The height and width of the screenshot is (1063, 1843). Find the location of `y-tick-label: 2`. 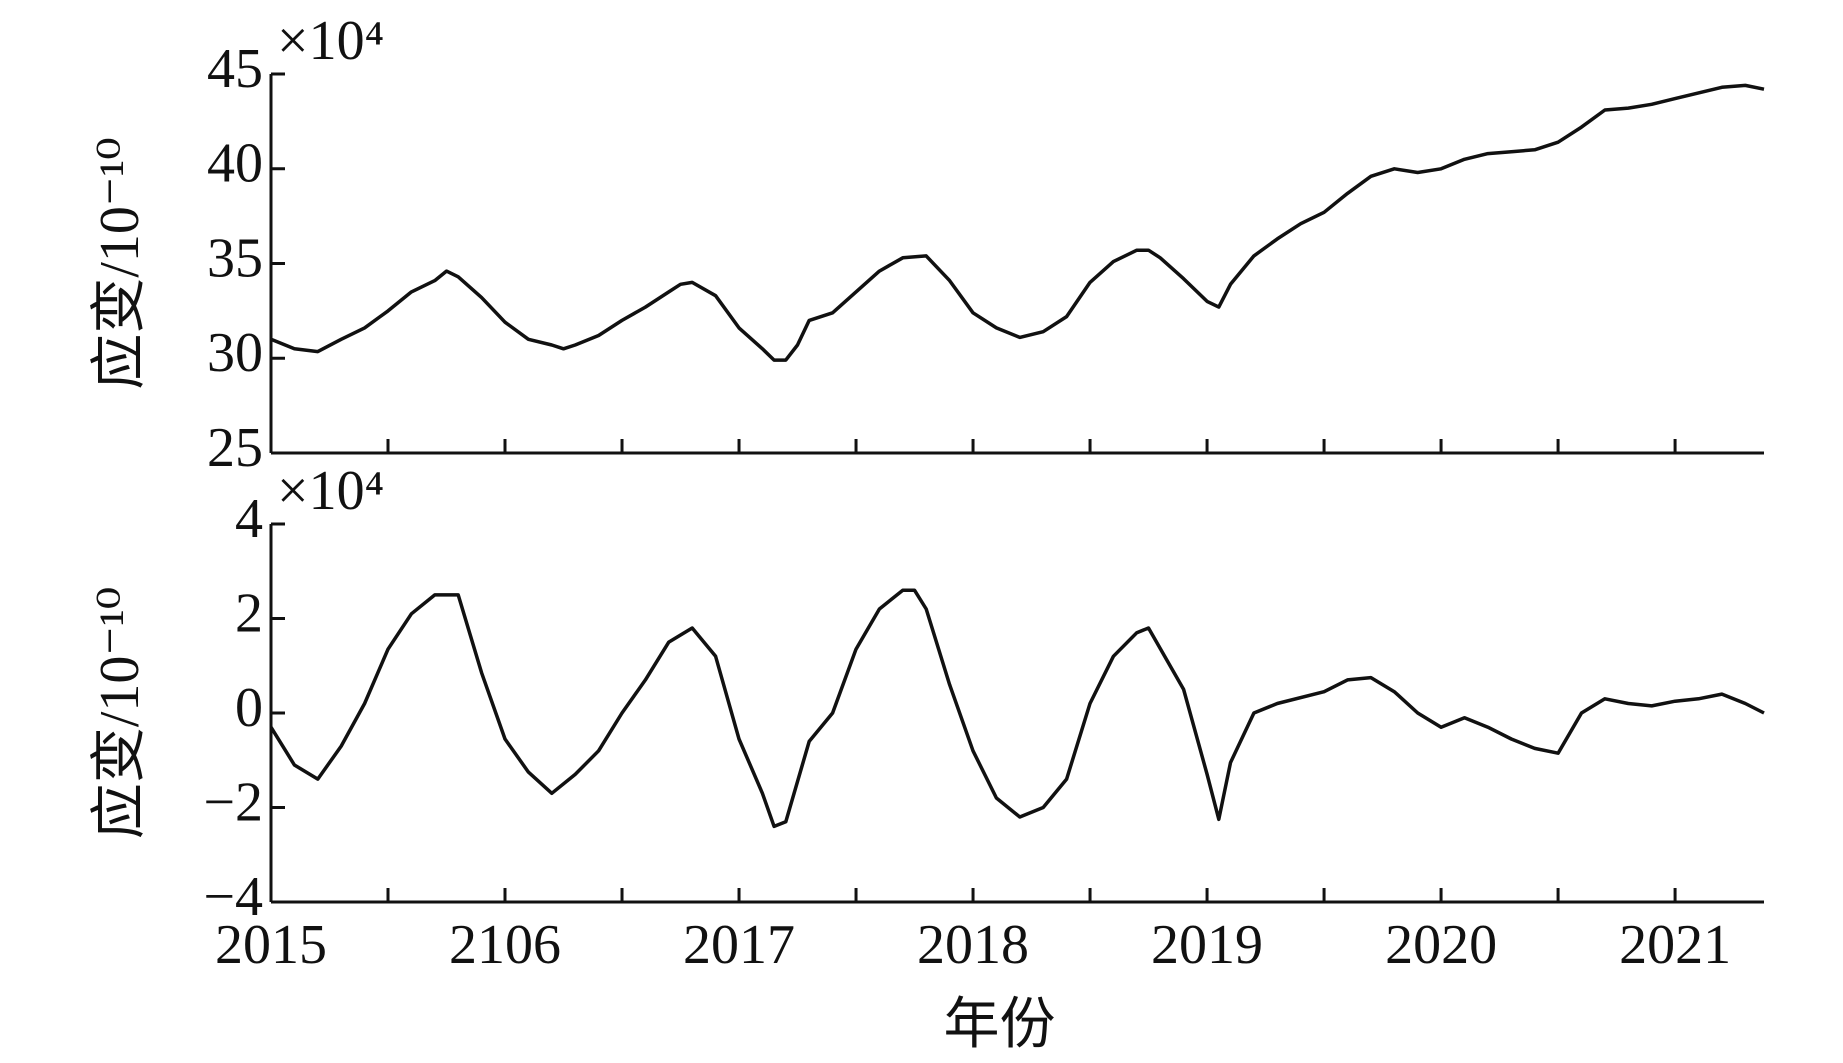

y-tick-label: 2 is located at coordinates (249, 613).